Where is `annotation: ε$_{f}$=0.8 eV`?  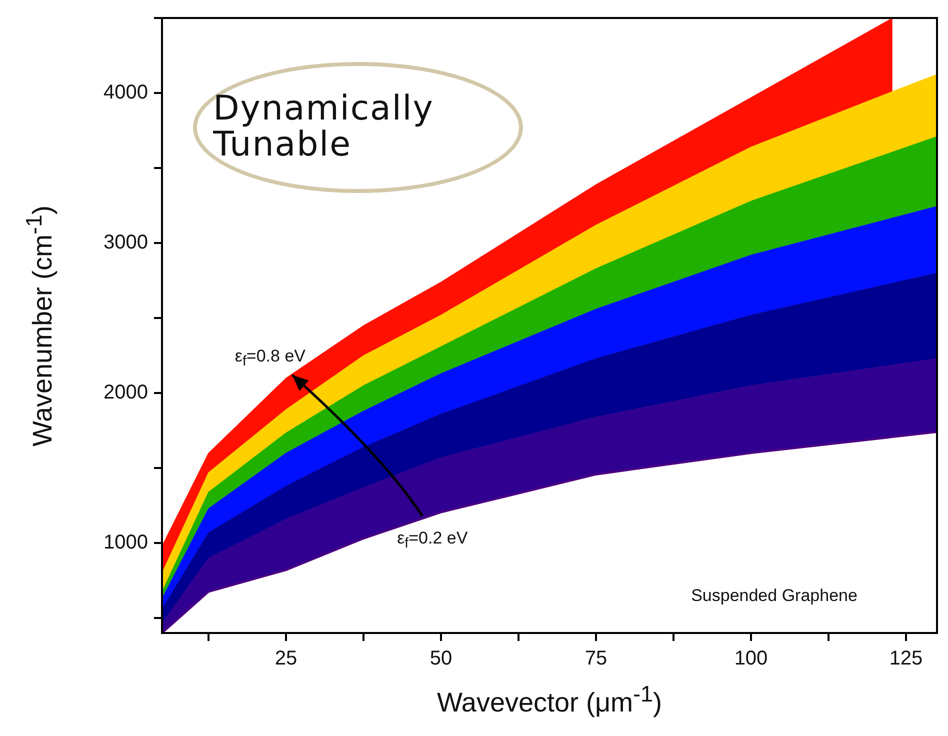
annotation: ε$_{f}$=0.8 eV is located at coordinates (270, 358).